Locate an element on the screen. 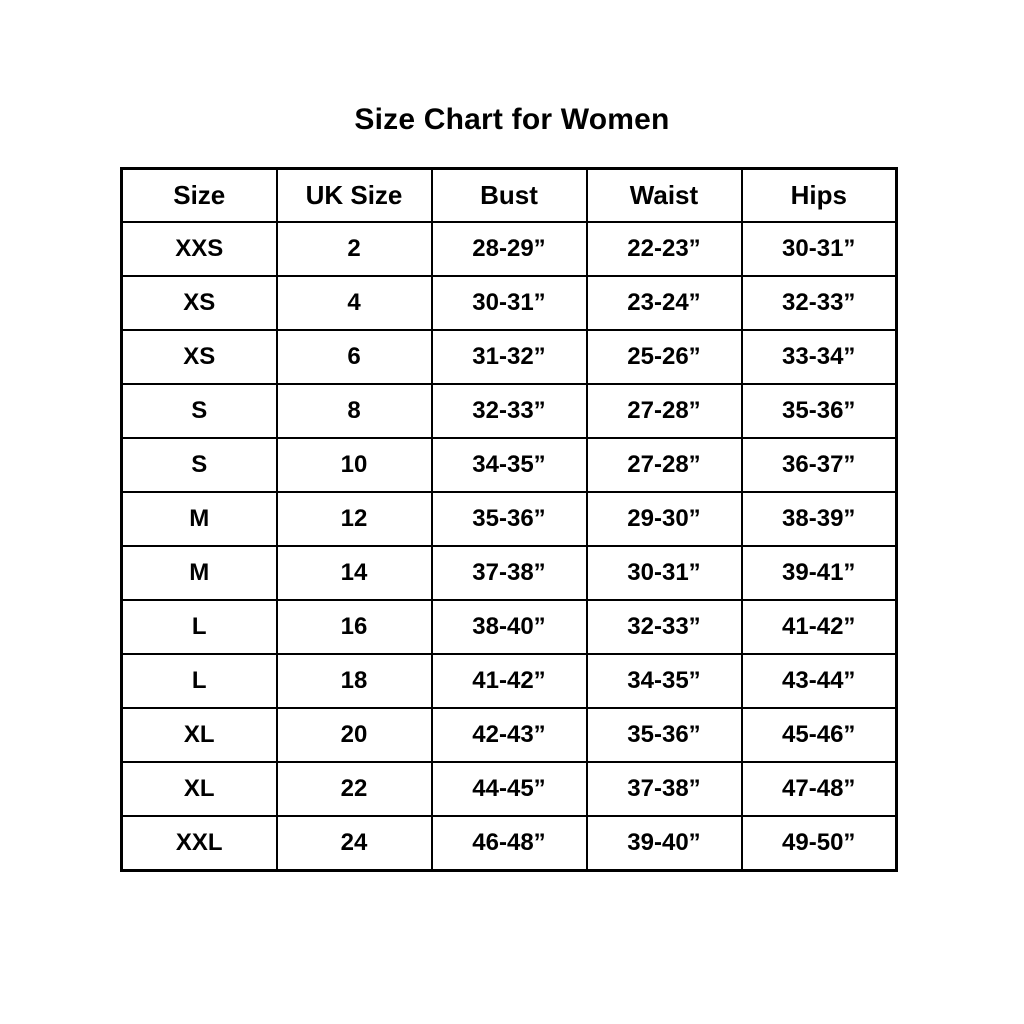 This screenshot has width=1024, height=1024. table-cell: 10 is located at coordinates (354, 465).